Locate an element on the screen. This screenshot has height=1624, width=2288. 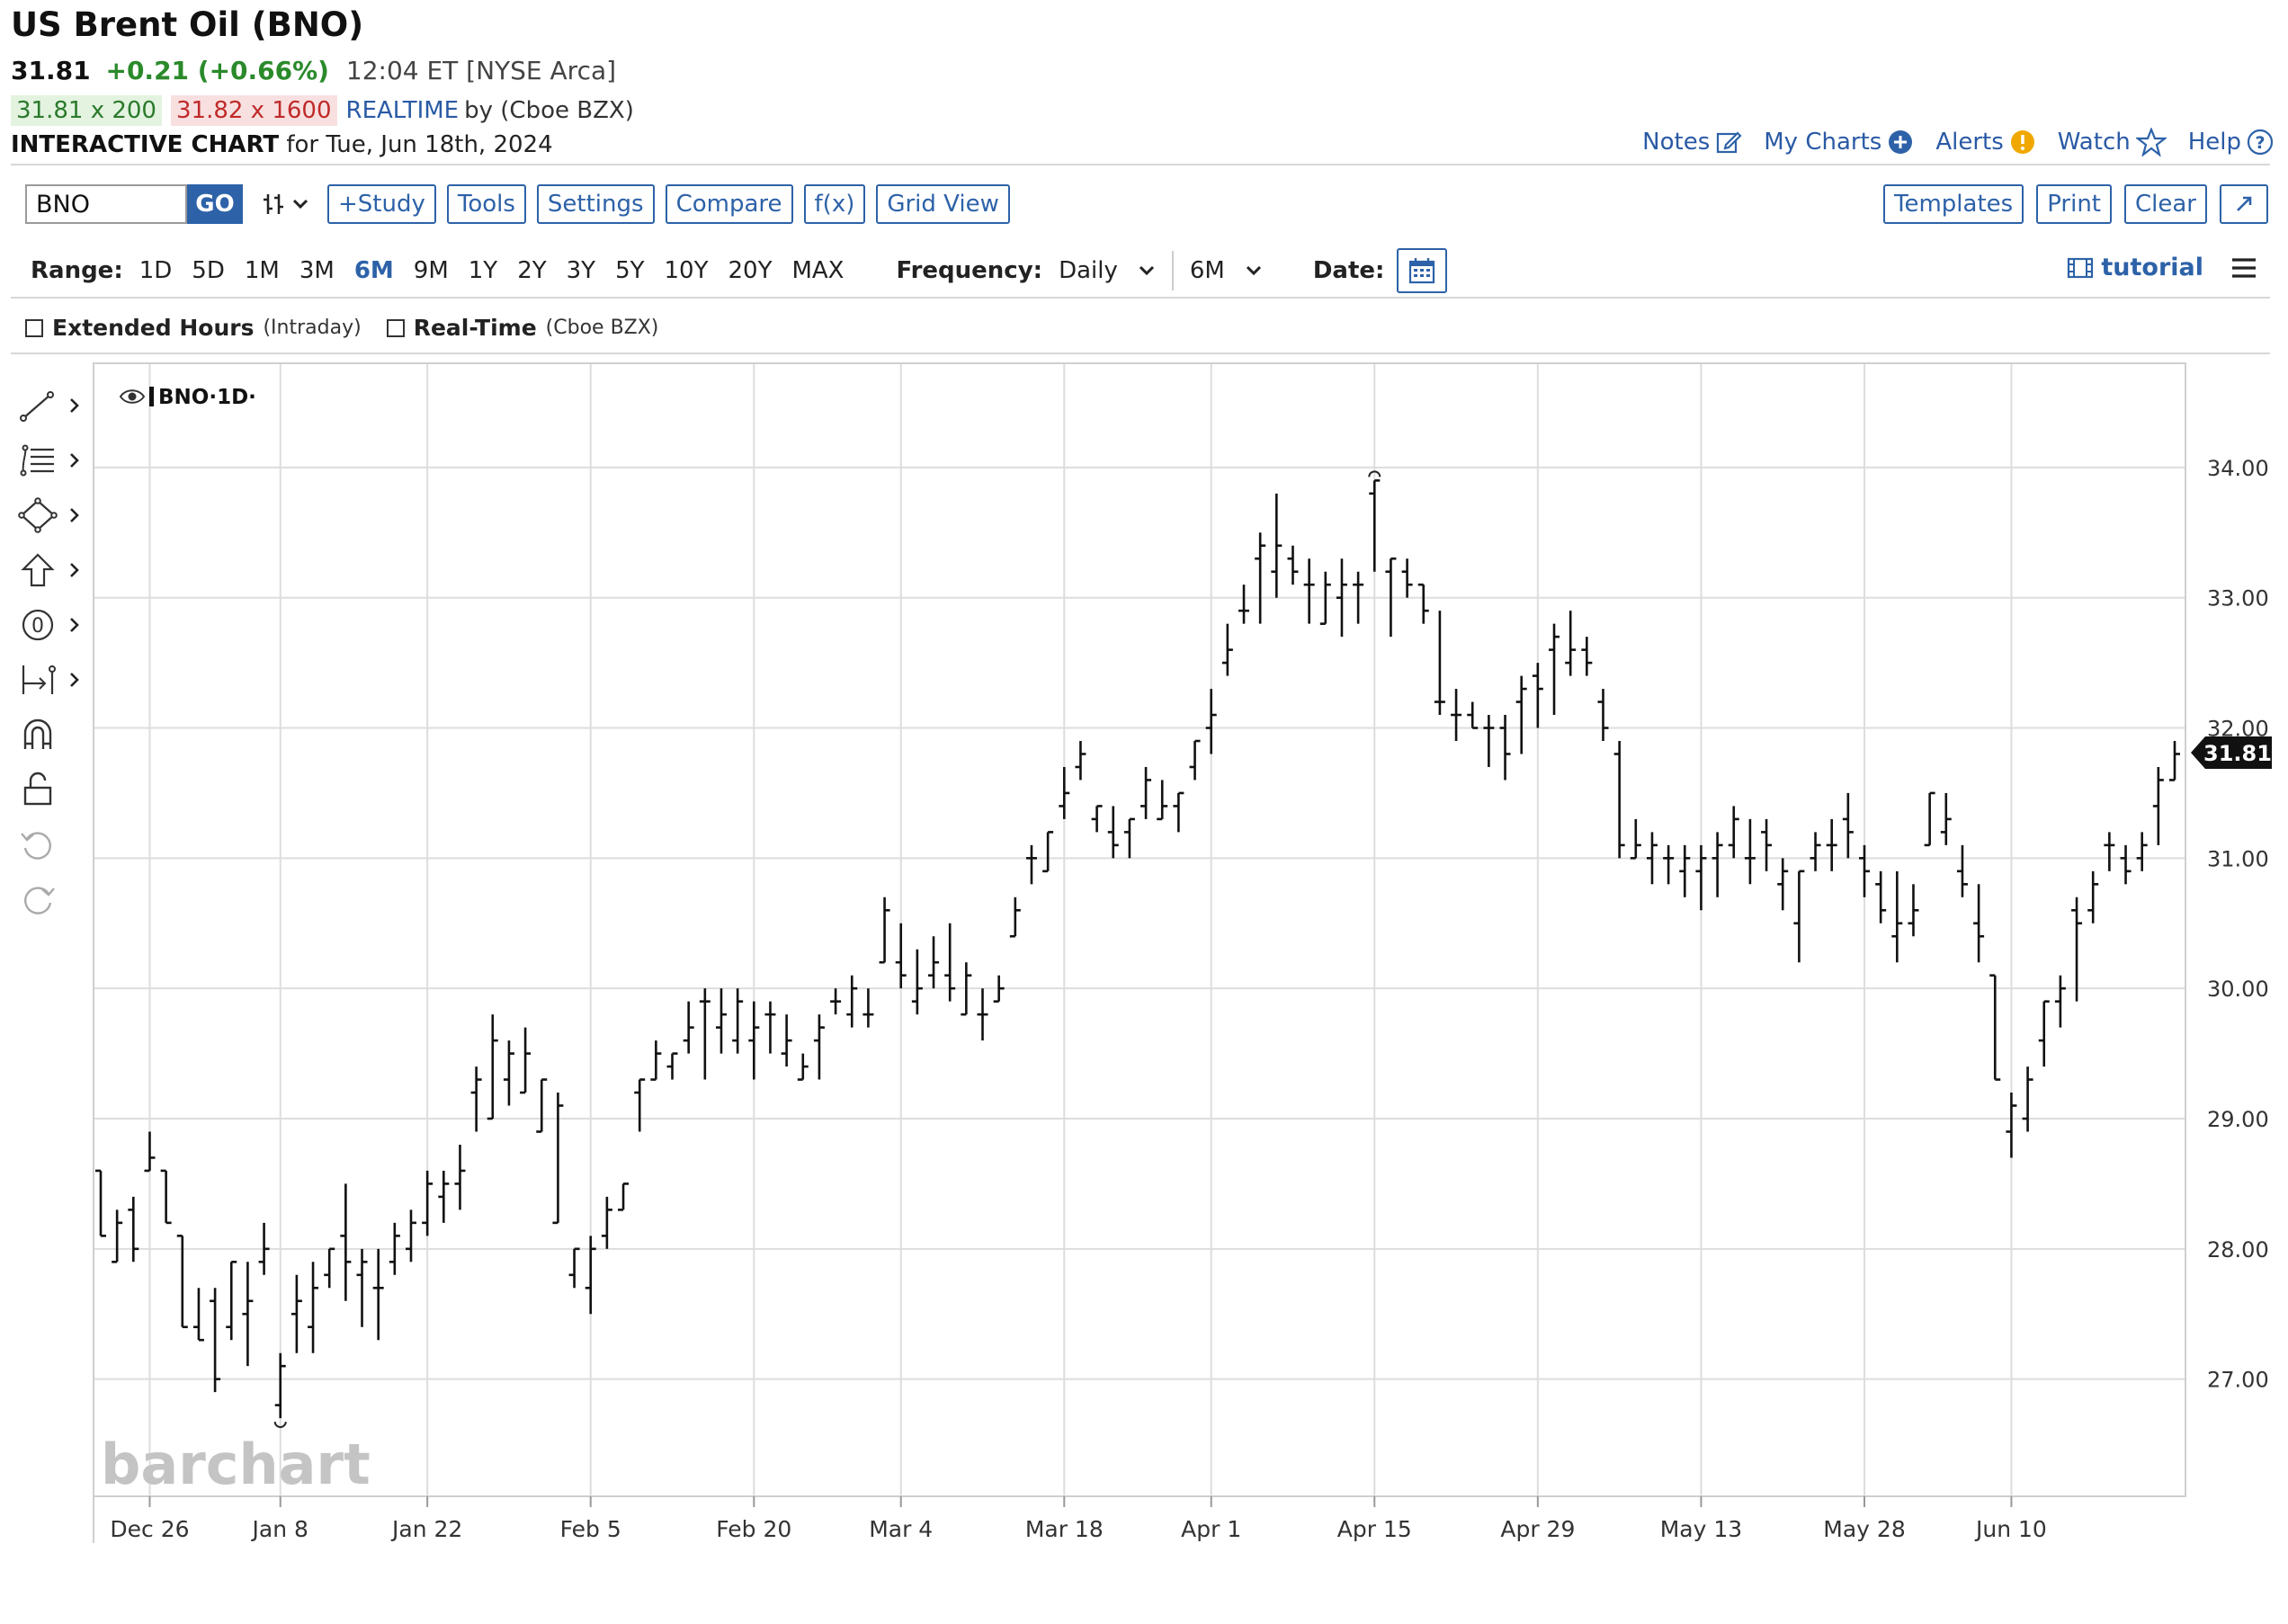
alerts-link: Alerts is located at coordinates (1985, 142).